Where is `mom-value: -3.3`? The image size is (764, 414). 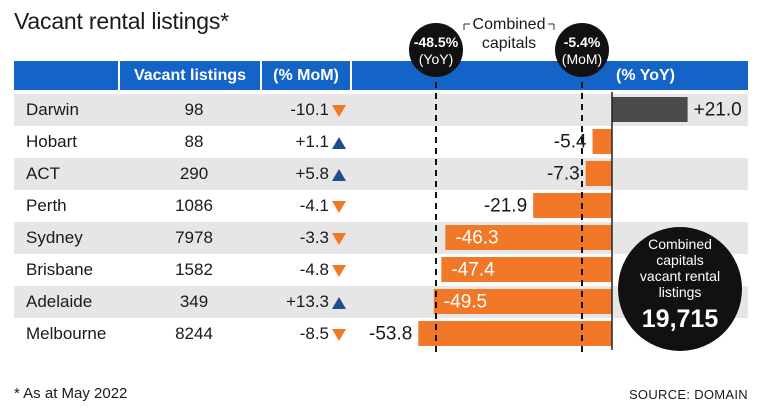 mom-value: -3.3 is located at coordinates (314, 237).